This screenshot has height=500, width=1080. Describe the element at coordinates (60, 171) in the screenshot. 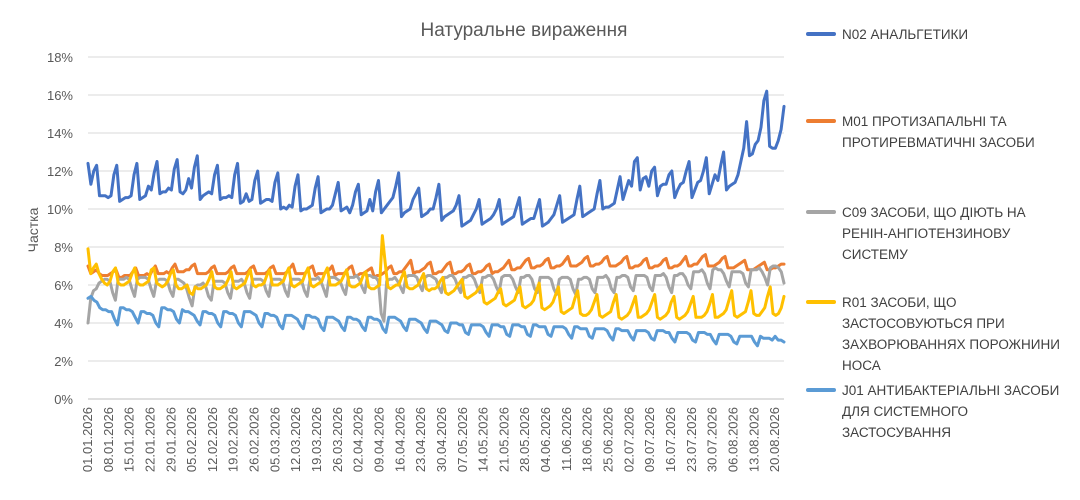

I see `y-tick-label: 12%` at that location.